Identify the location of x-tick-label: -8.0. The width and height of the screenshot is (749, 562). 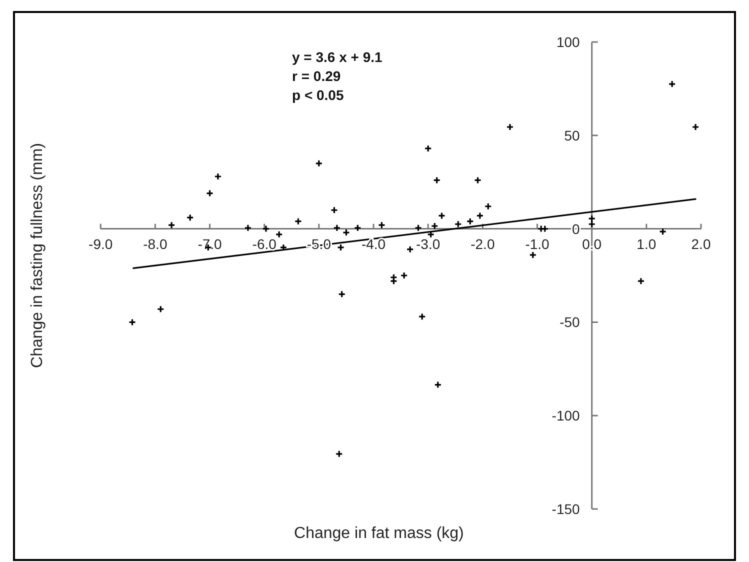
(155, 244).